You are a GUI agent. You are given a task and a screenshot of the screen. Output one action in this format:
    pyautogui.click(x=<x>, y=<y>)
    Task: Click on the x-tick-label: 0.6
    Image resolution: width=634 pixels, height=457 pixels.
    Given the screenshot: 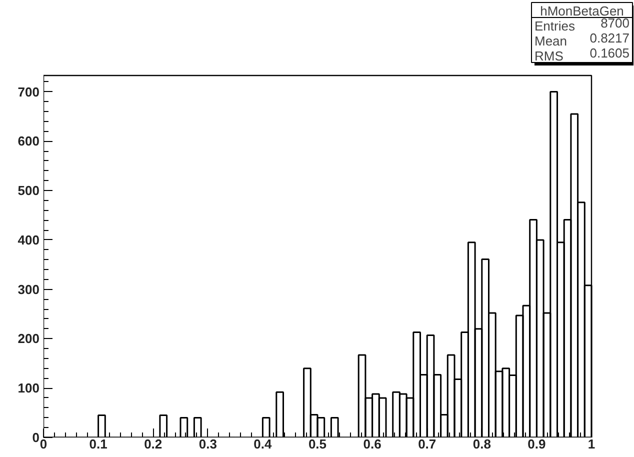 What is the action you would take?
    pyautogui.click(x=372, y=444)
    